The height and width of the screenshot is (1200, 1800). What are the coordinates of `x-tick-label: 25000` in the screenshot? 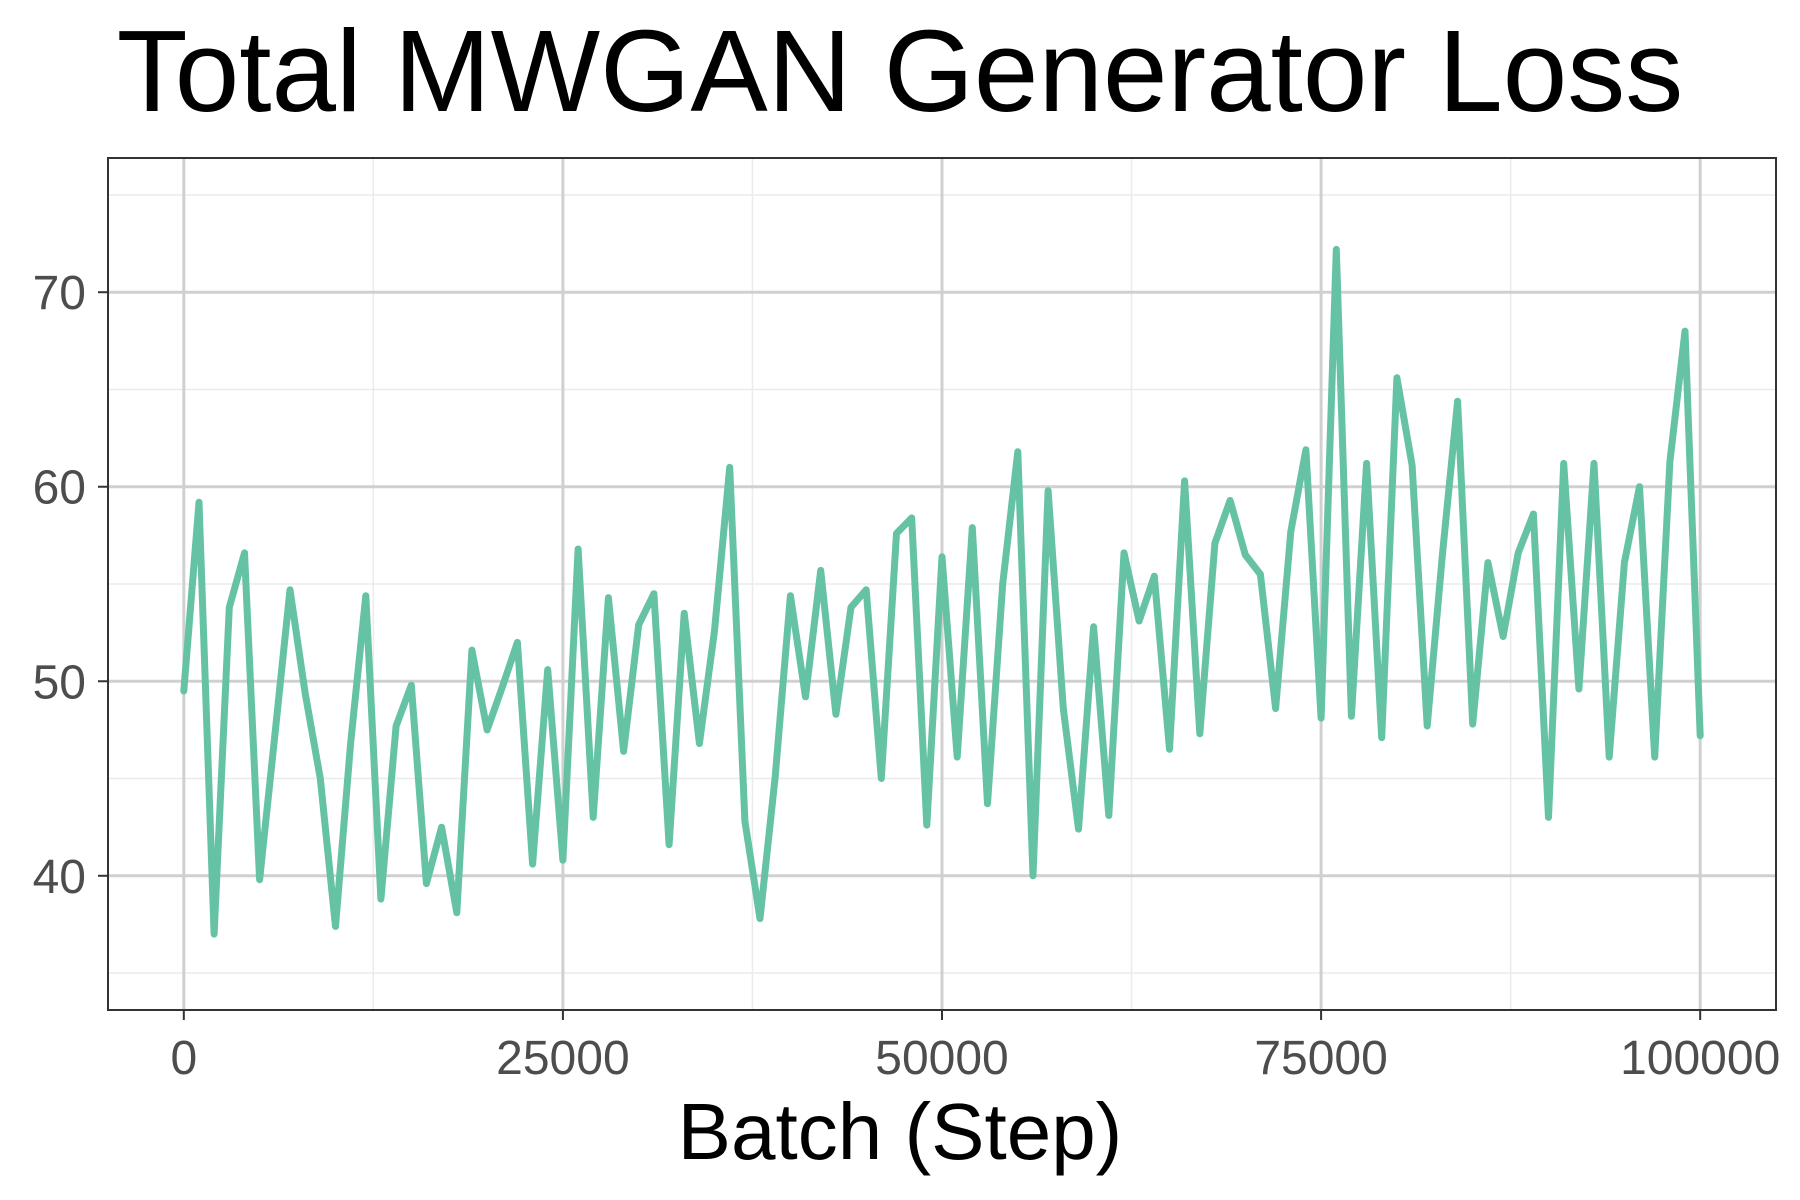 It's located at (562, 1058).